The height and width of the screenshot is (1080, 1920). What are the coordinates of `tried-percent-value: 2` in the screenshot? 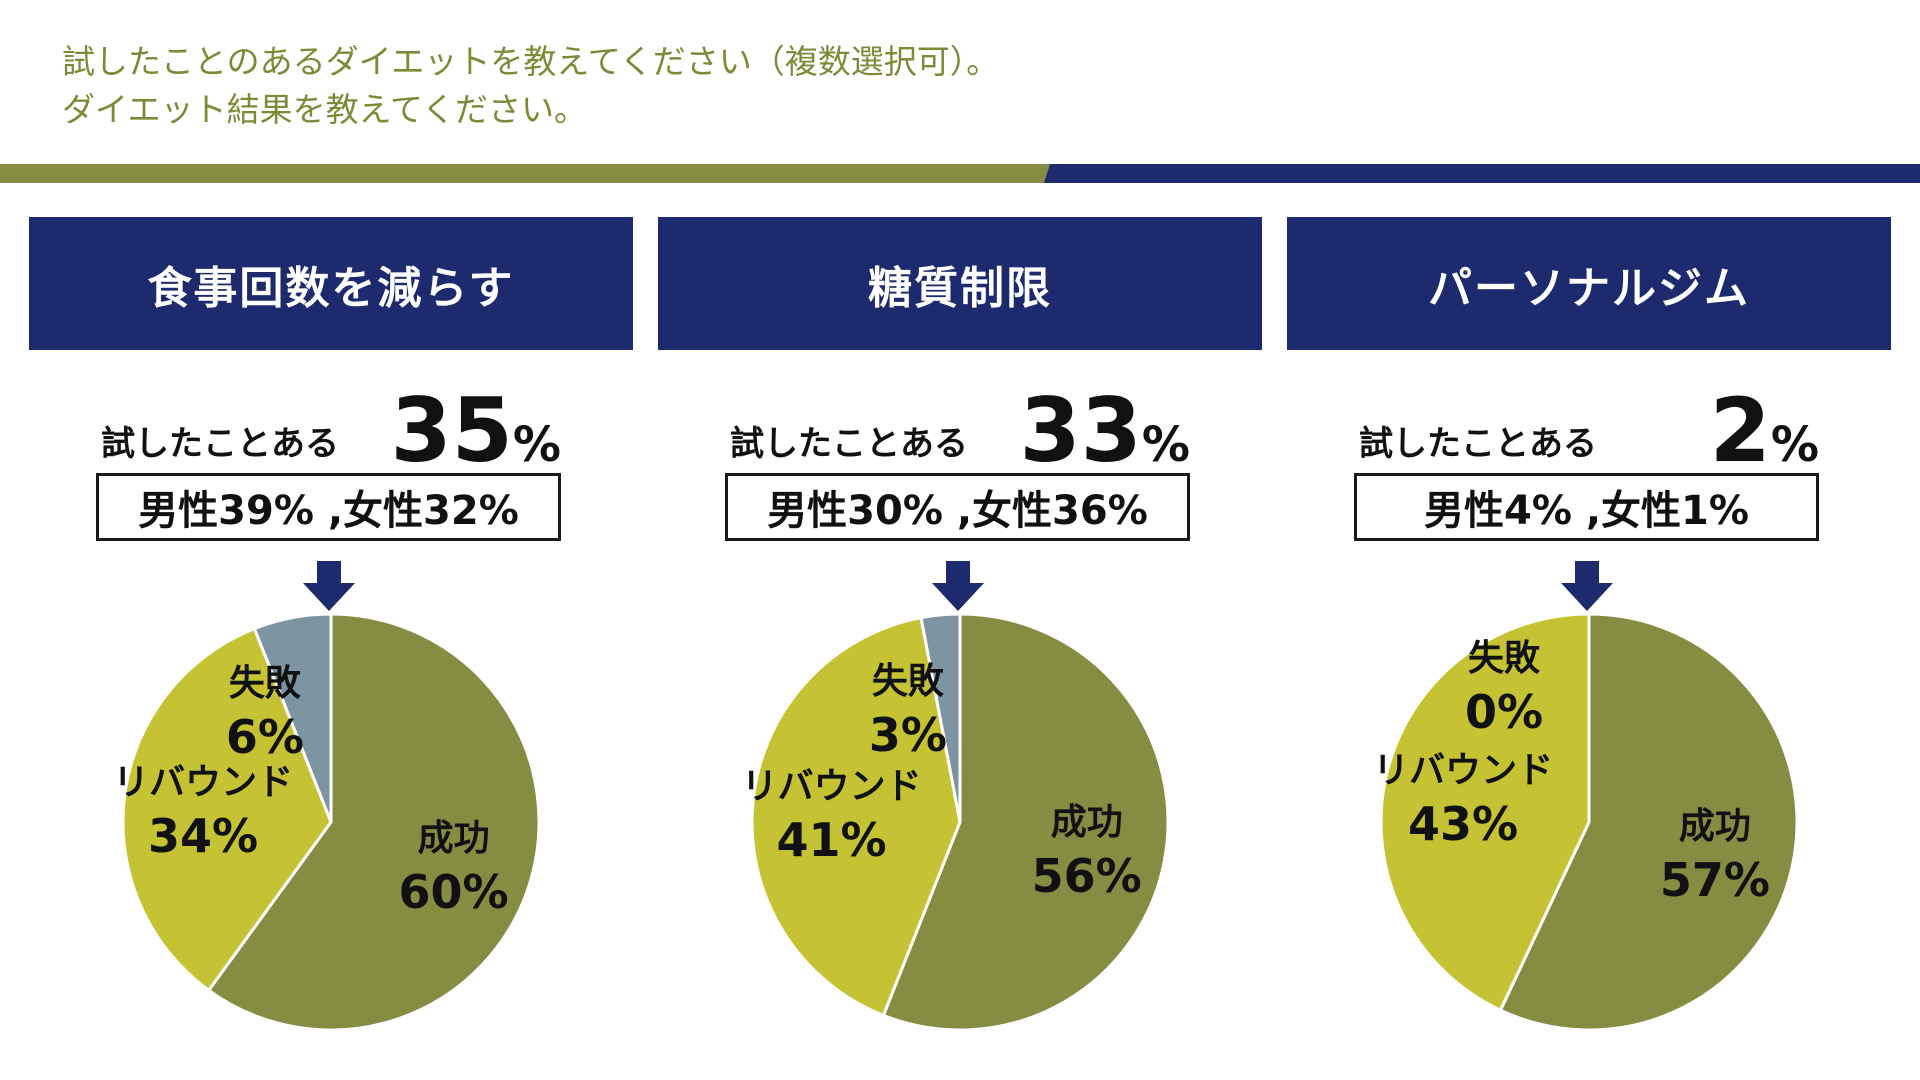 It's located at (1740, 430).